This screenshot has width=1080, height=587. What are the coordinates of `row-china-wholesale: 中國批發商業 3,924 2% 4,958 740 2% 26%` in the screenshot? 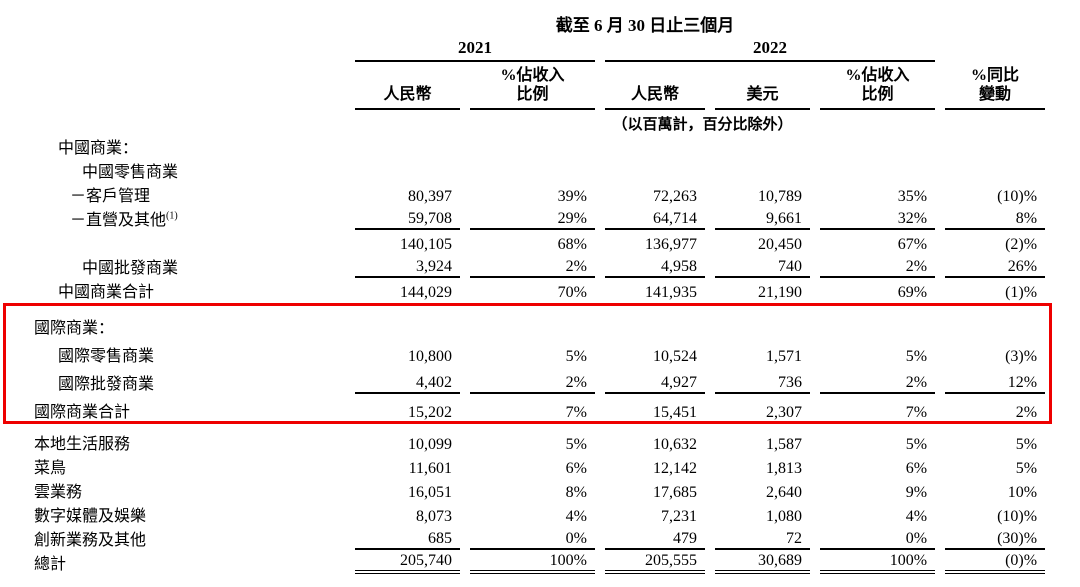 It's located at (528, 266).